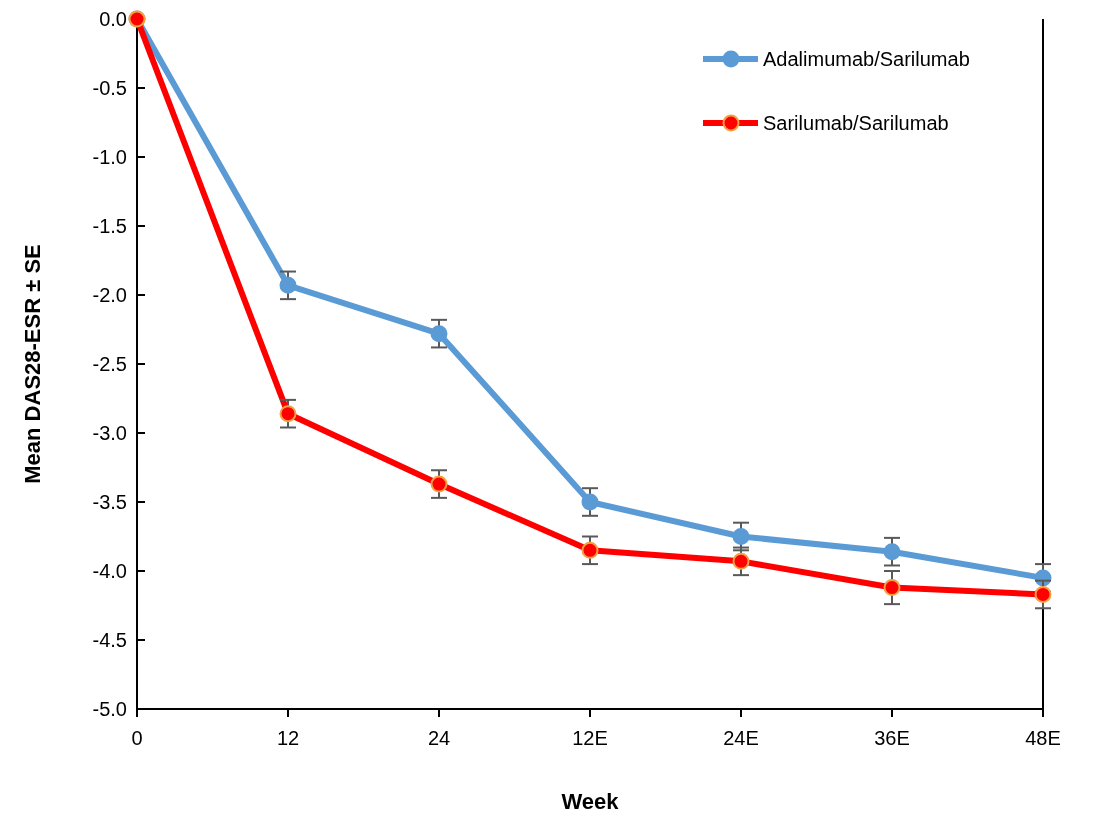  What do you see at coordinates (109, 88) in the screenshot?
I see `y-tick-label: -0.5` at bounding box center [109, 88].